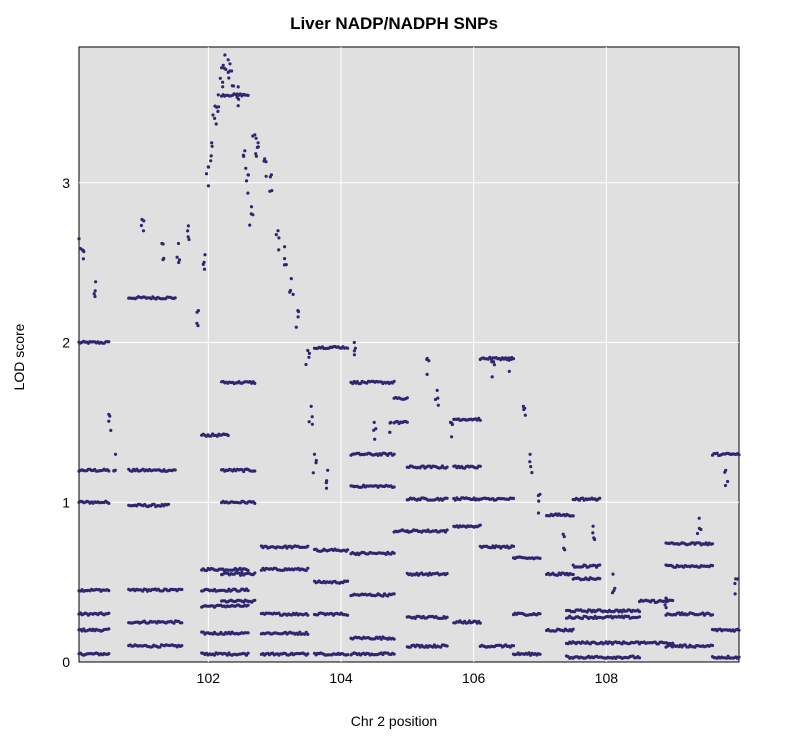 Image resolution: width=788 pixels, height=741 pixels. I want to click on x-tick-label: 104, so click(341, 678).